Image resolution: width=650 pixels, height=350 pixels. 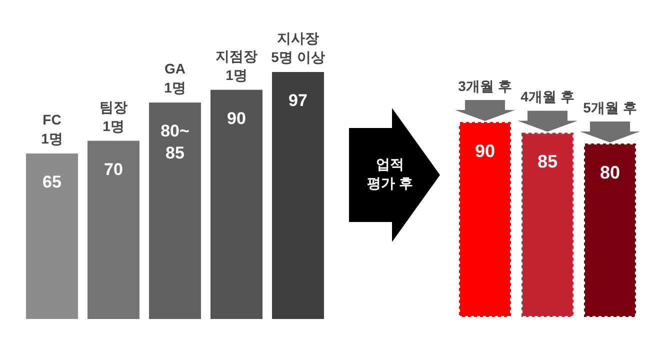 What do you see at coordinates (298, 47) in the screenshot?
I see `x-tick-label: 지사장 5명 이상` at bounding box center [298, 47].